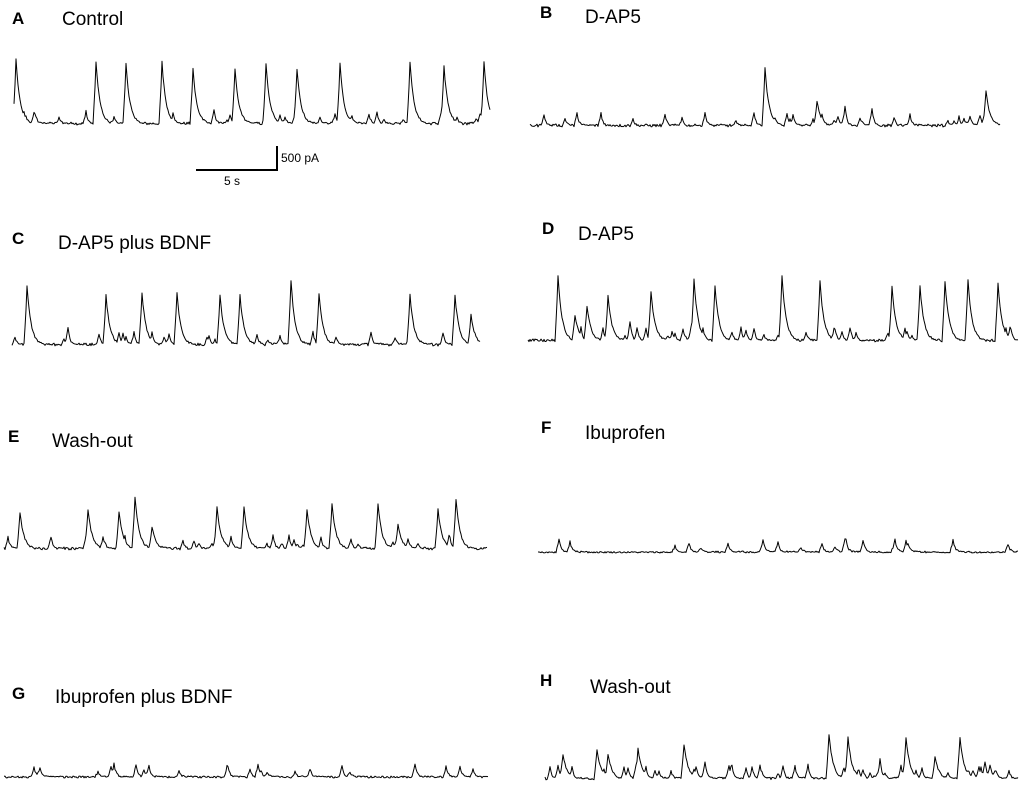 The image size is (1024, 785). Describe the element at coordinates (18, 238) in the screenshot. I see `panel-letter: C` at that location.